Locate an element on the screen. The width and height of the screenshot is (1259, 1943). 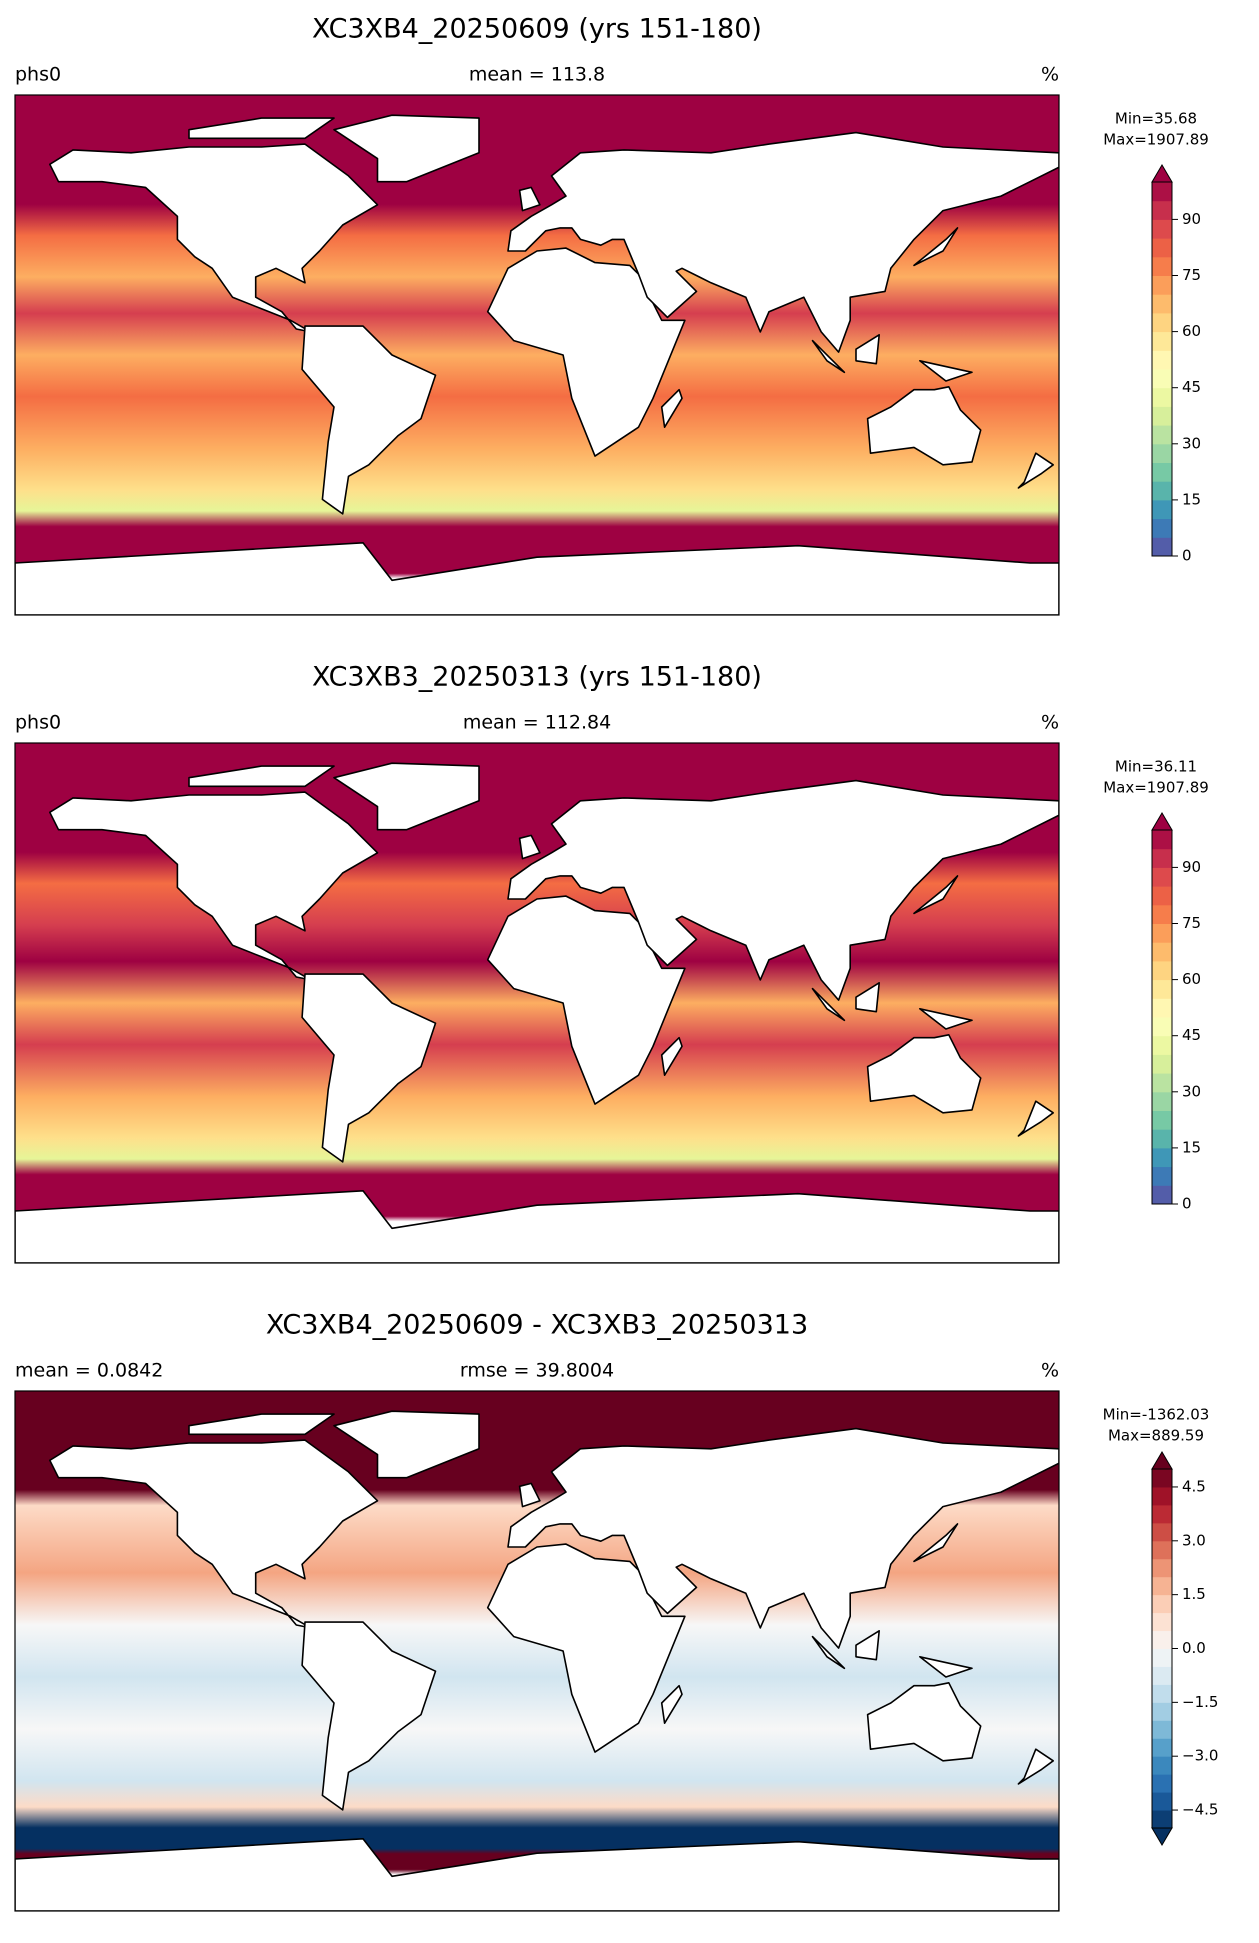
left-label: phs0 is located at coordinates (38, 723).